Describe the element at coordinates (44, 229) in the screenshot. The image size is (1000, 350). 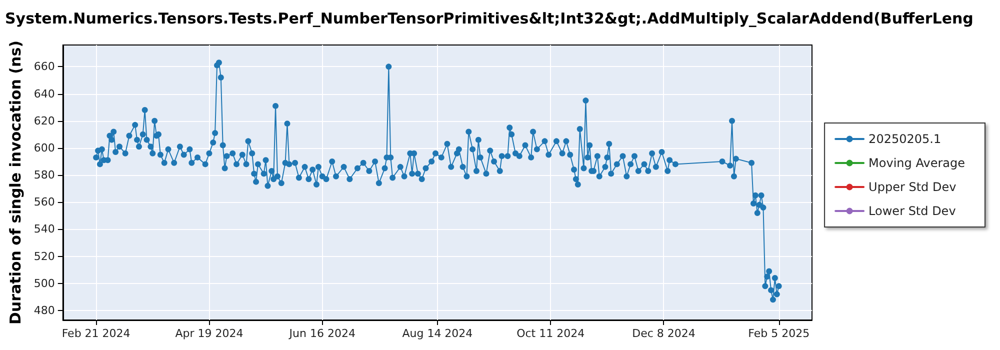
I see `y-tick-label: 540` at that location.